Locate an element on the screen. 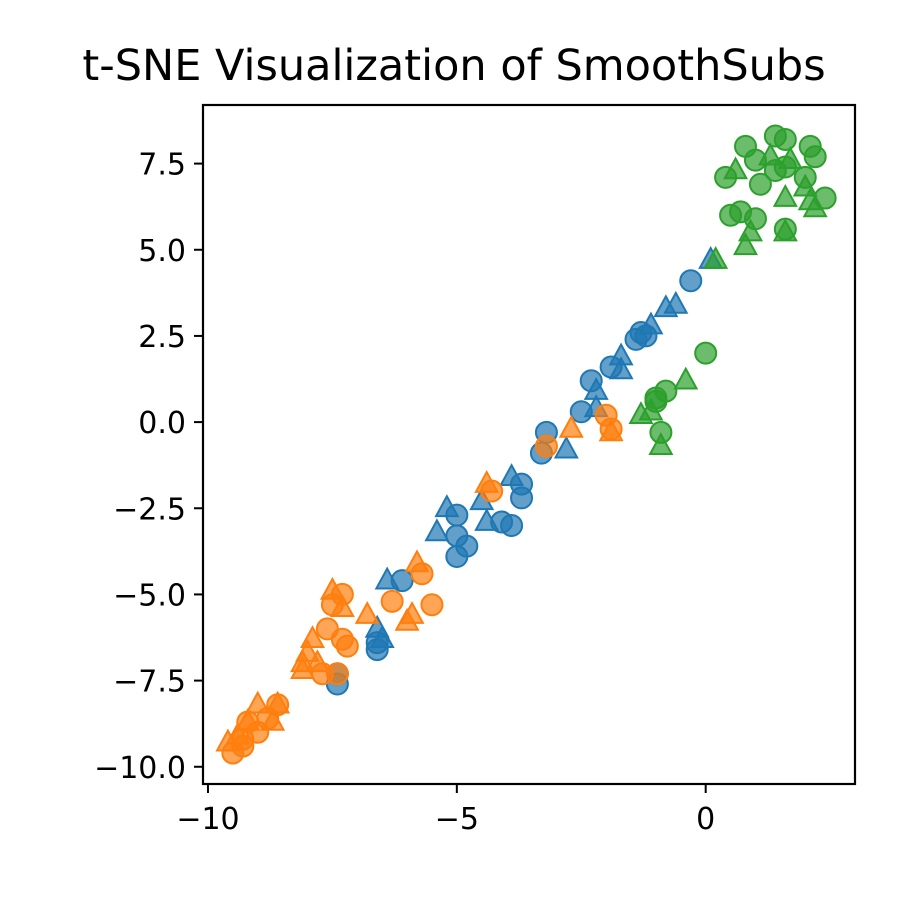 Image resolution: width=900 pixels, height=900 pixels. x-tick-label: −10 is located at coordinates (207, 819).